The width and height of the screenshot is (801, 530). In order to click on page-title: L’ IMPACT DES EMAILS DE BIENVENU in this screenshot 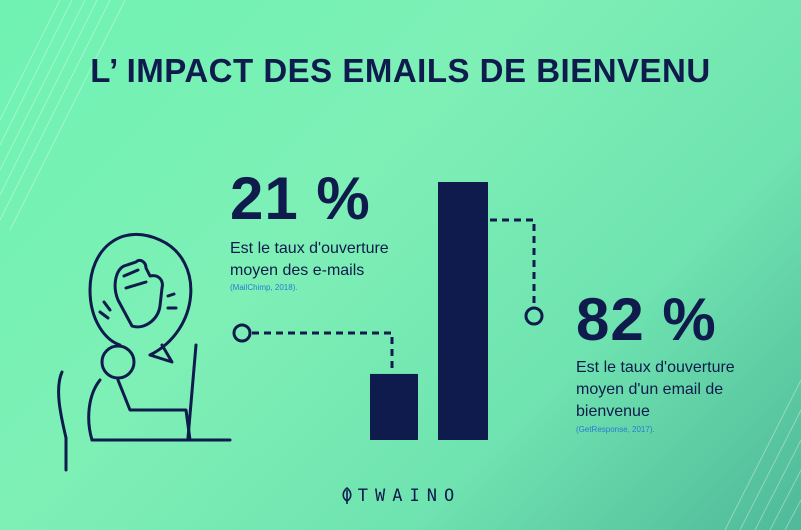, I will do `click(400, 70)`.